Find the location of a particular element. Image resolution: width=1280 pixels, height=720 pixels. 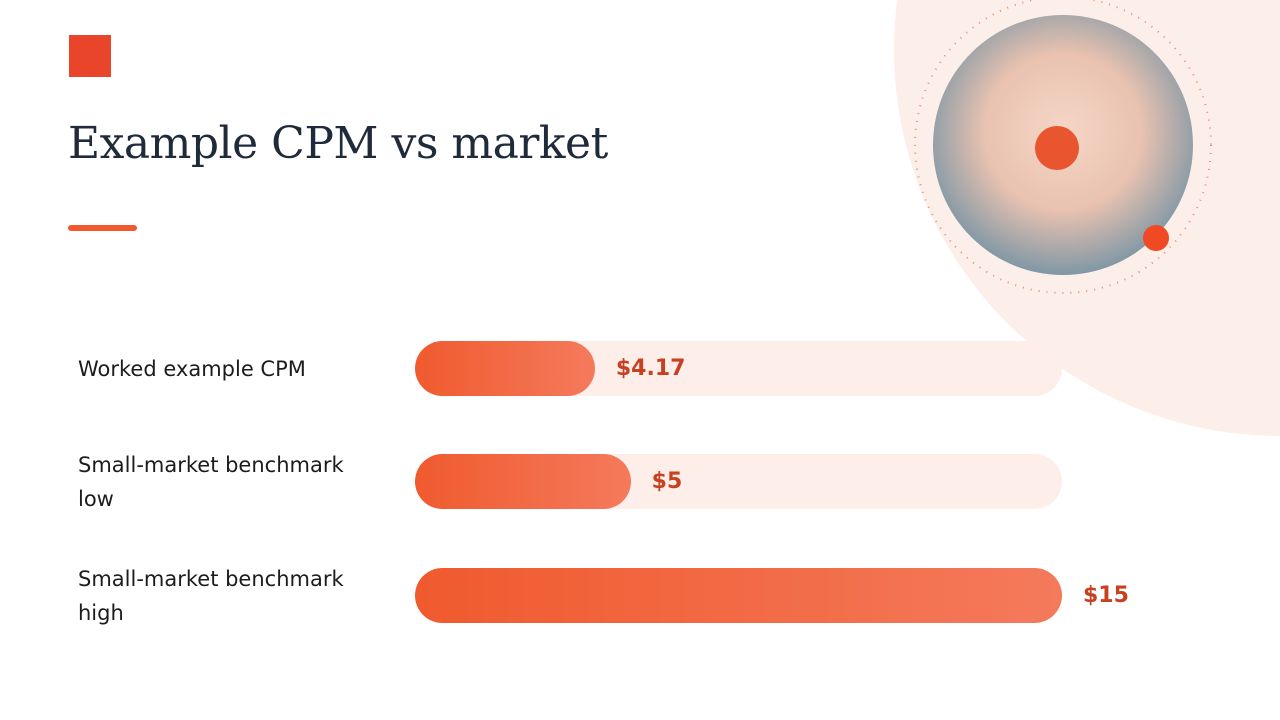

value-label: $4.17 is located at coordinates (650, 368).